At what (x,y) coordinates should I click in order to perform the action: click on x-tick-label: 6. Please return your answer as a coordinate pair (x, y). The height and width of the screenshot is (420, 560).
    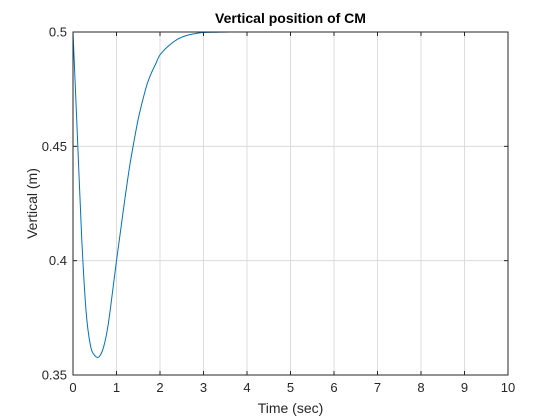
    Looking at the image, I should click on (333, 387).